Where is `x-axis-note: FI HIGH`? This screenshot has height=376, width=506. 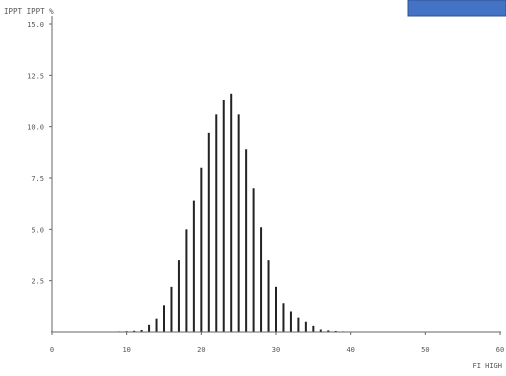 x-axis-note: FI HIGH is located at coordinates (487, 366).